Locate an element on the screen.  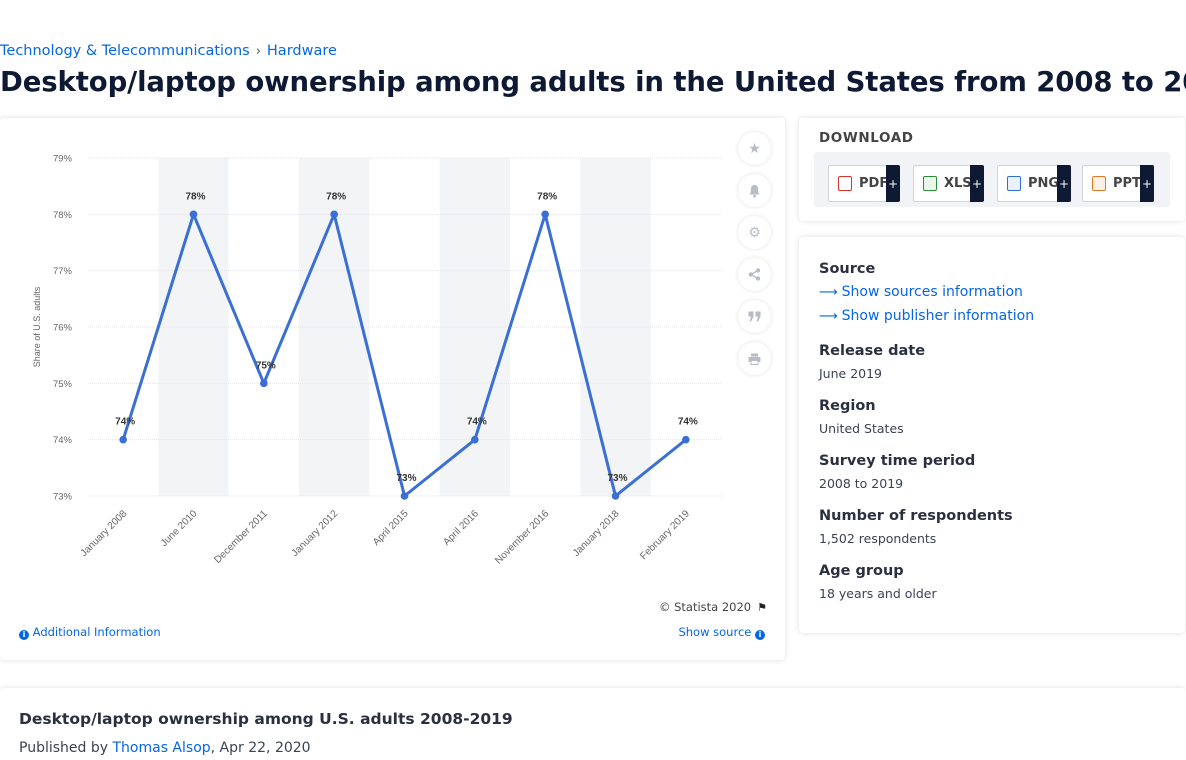
x-tick-label: April 2016 is located at coordinates (461, 528).